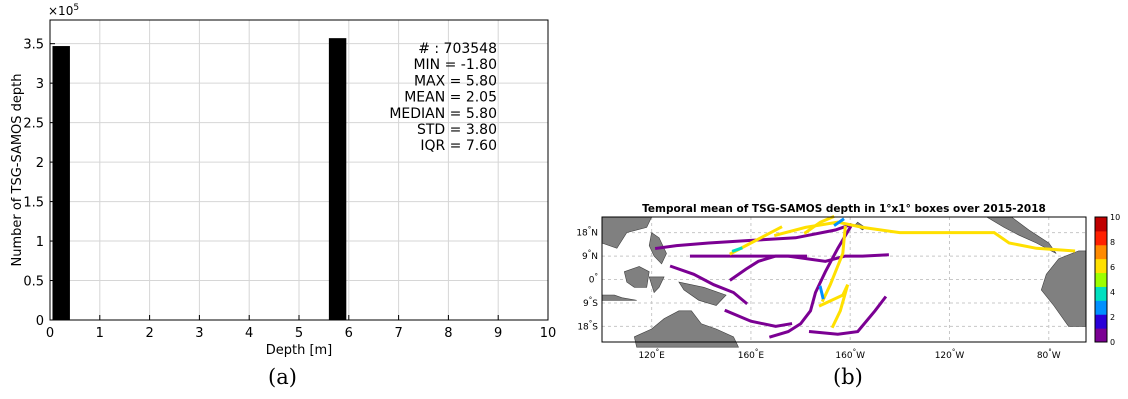 The image size is (1128, 399). What do you see at coordinates (651, 354) in the screenshot?
I see `lon-tick-label: 120°E` at bounding box center [651, 354].